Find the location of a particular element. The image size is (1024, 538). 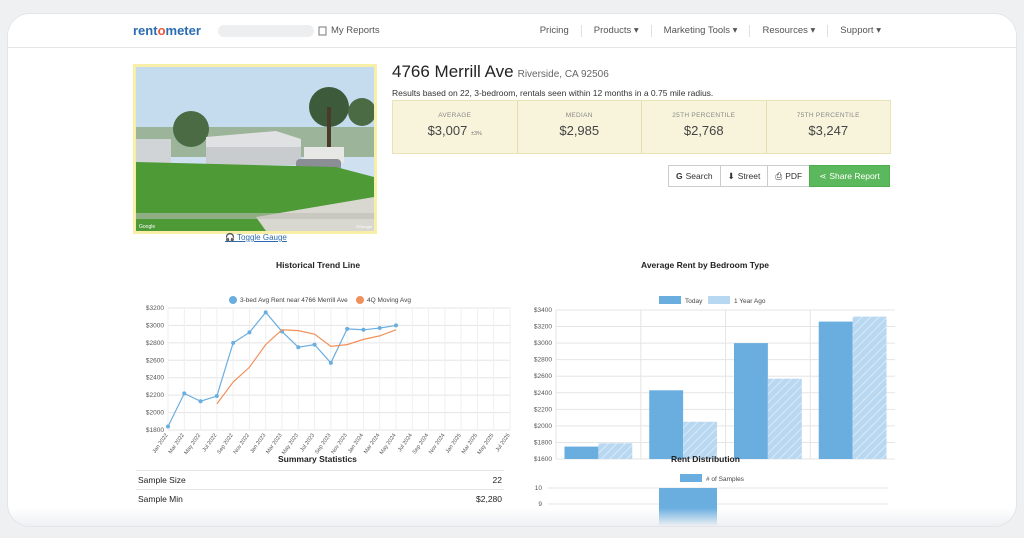

summary-value: 22 is located at coordinates (497, 480).